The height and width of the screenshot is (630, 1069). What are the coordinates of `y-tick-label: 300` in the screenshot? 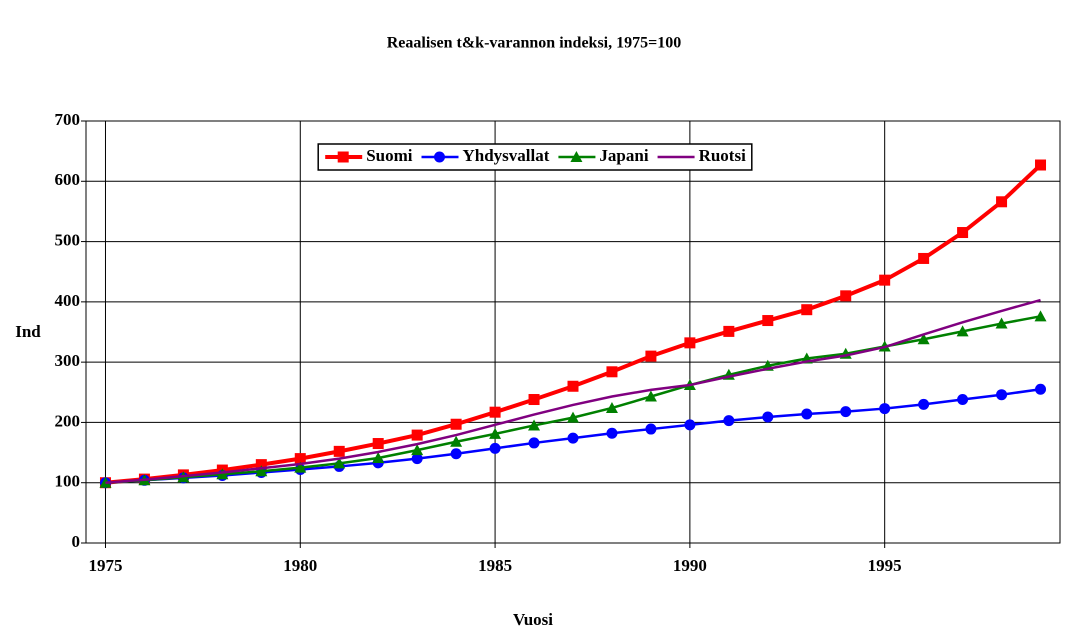 It's located at (68, 360).